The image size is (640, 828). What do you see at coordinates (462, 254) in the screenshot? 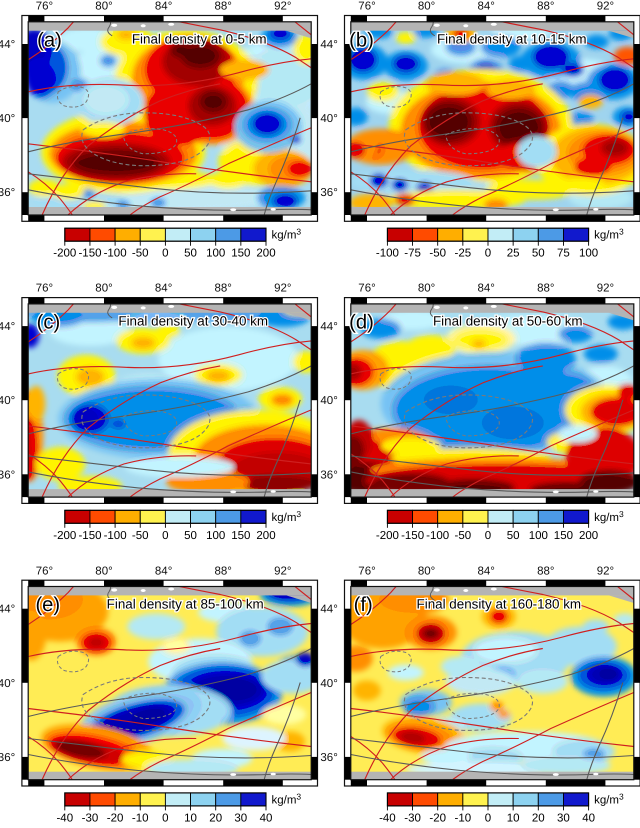
I see `svg-text: -25` at bounding box center [462, 254].